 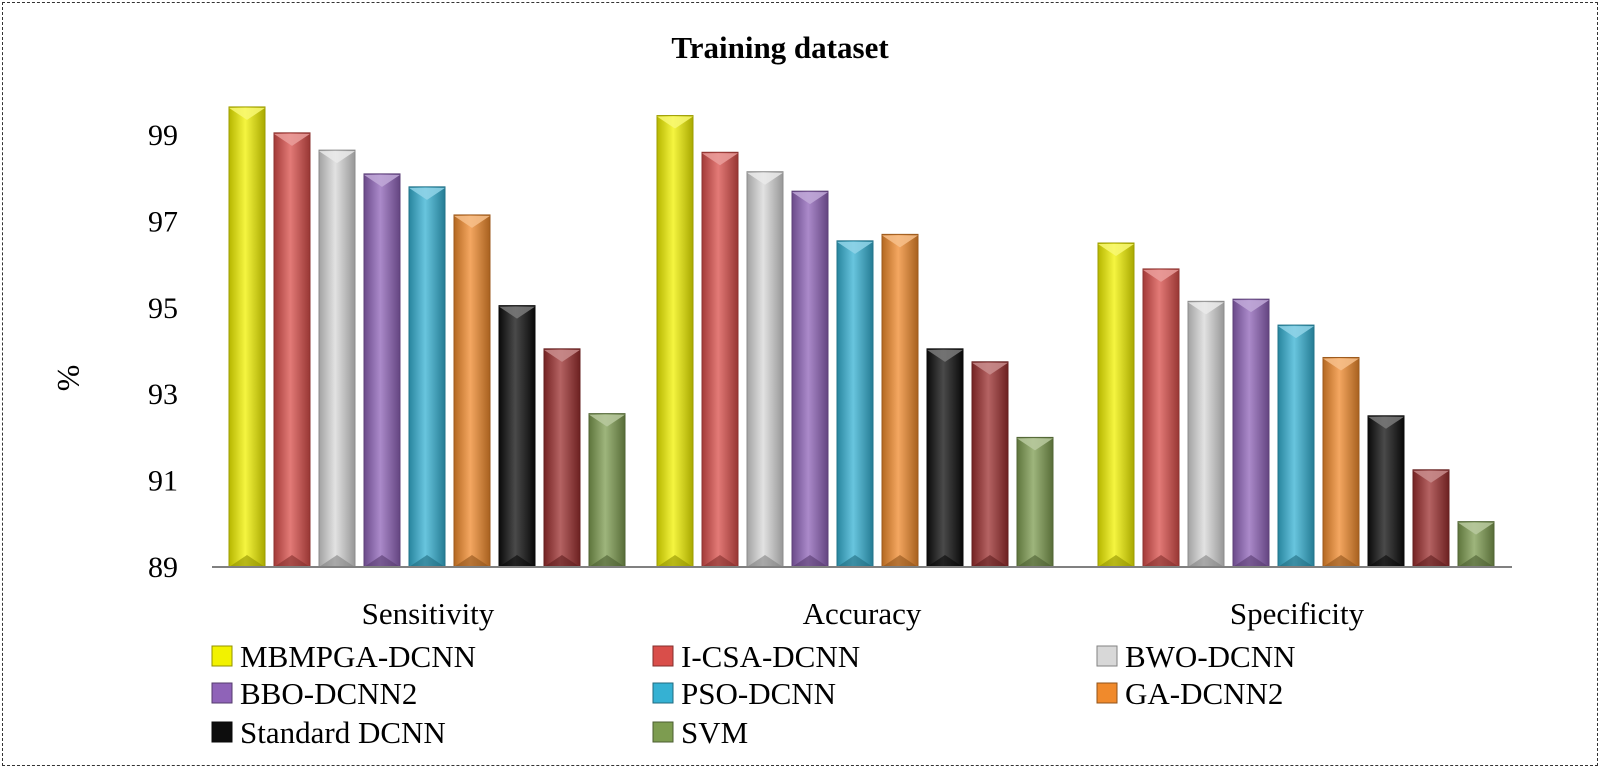 I want to click on bar-specificity-bbo-dcnn2, so click(x=1251, y=433).